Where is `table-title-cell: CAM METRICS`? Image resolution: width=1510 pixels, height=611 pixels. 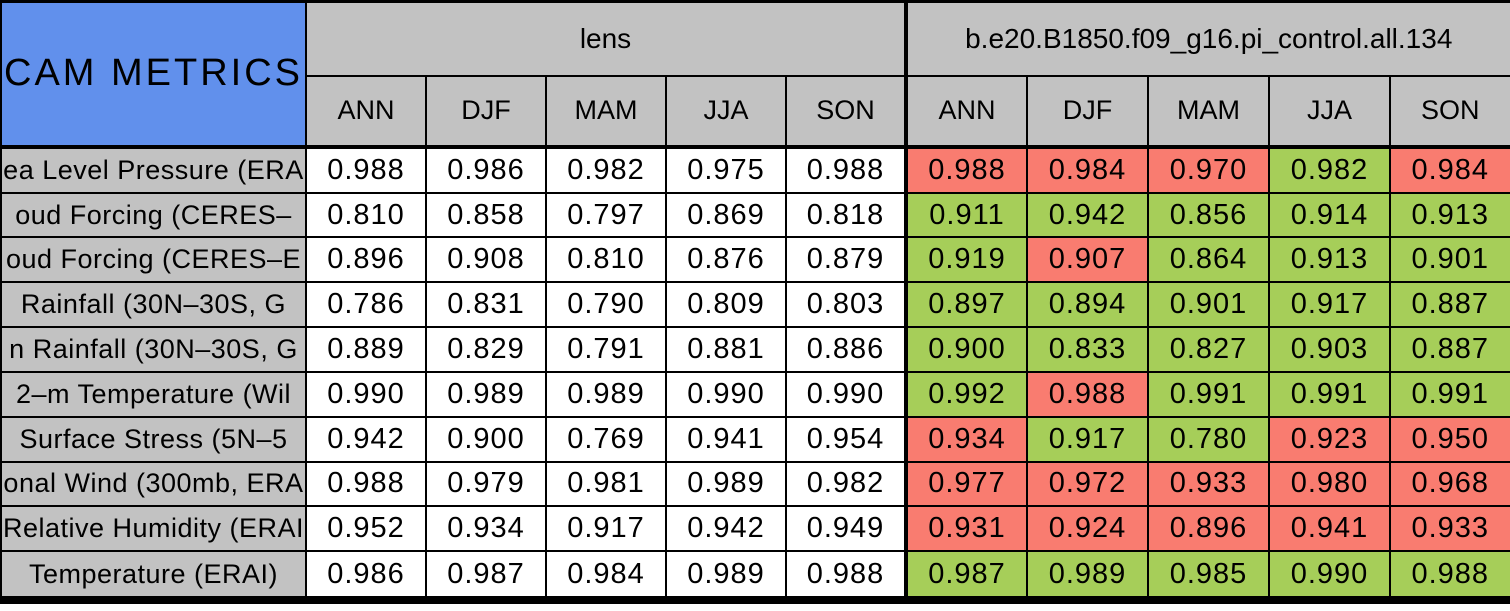 table-title-cell: CAM METRICS is located at coordinates (153, 74).